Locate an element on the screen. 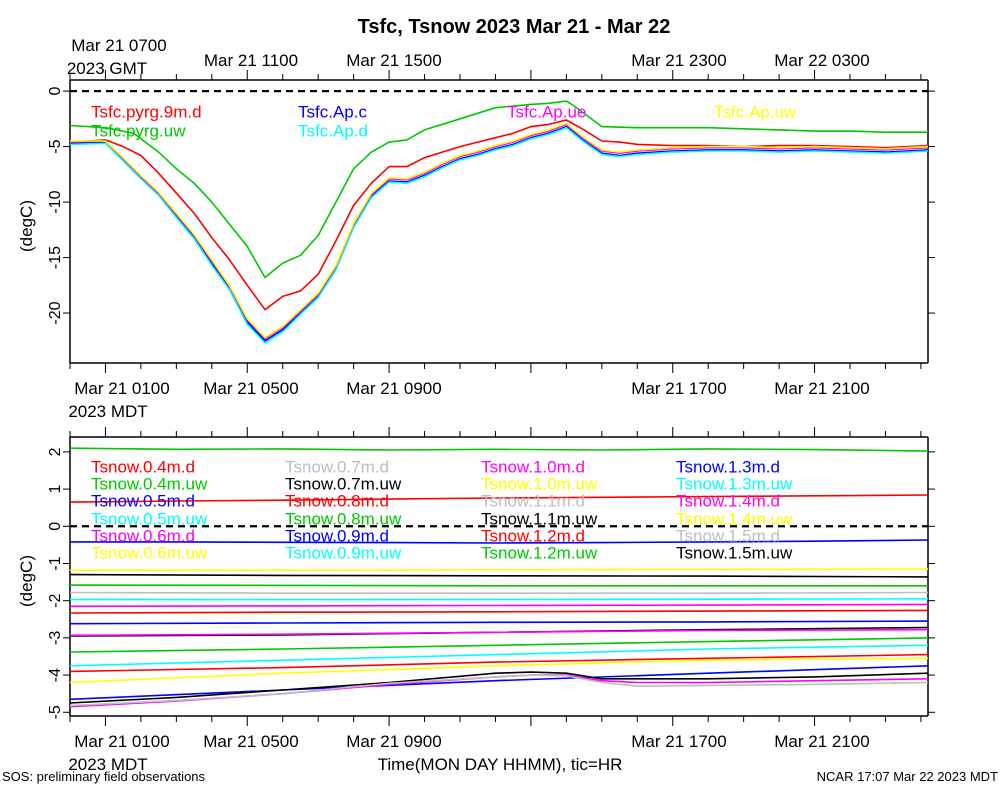 This screenshot has height=800, width=1000. y-tick-label: -15 is located at coordinates (55, 257).